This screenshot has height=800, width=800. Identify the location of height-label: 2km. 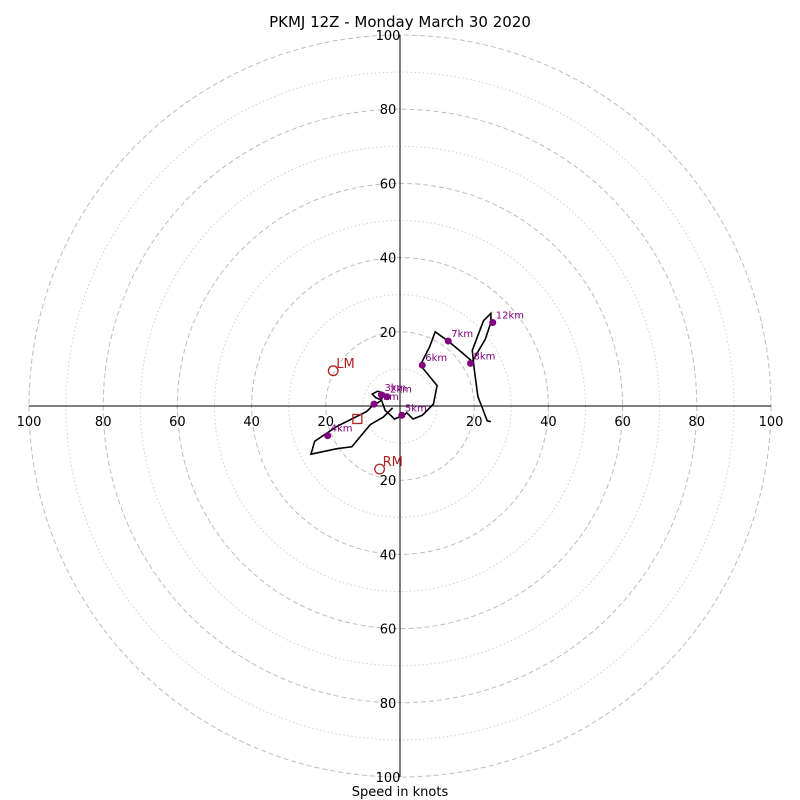
(401, 390).